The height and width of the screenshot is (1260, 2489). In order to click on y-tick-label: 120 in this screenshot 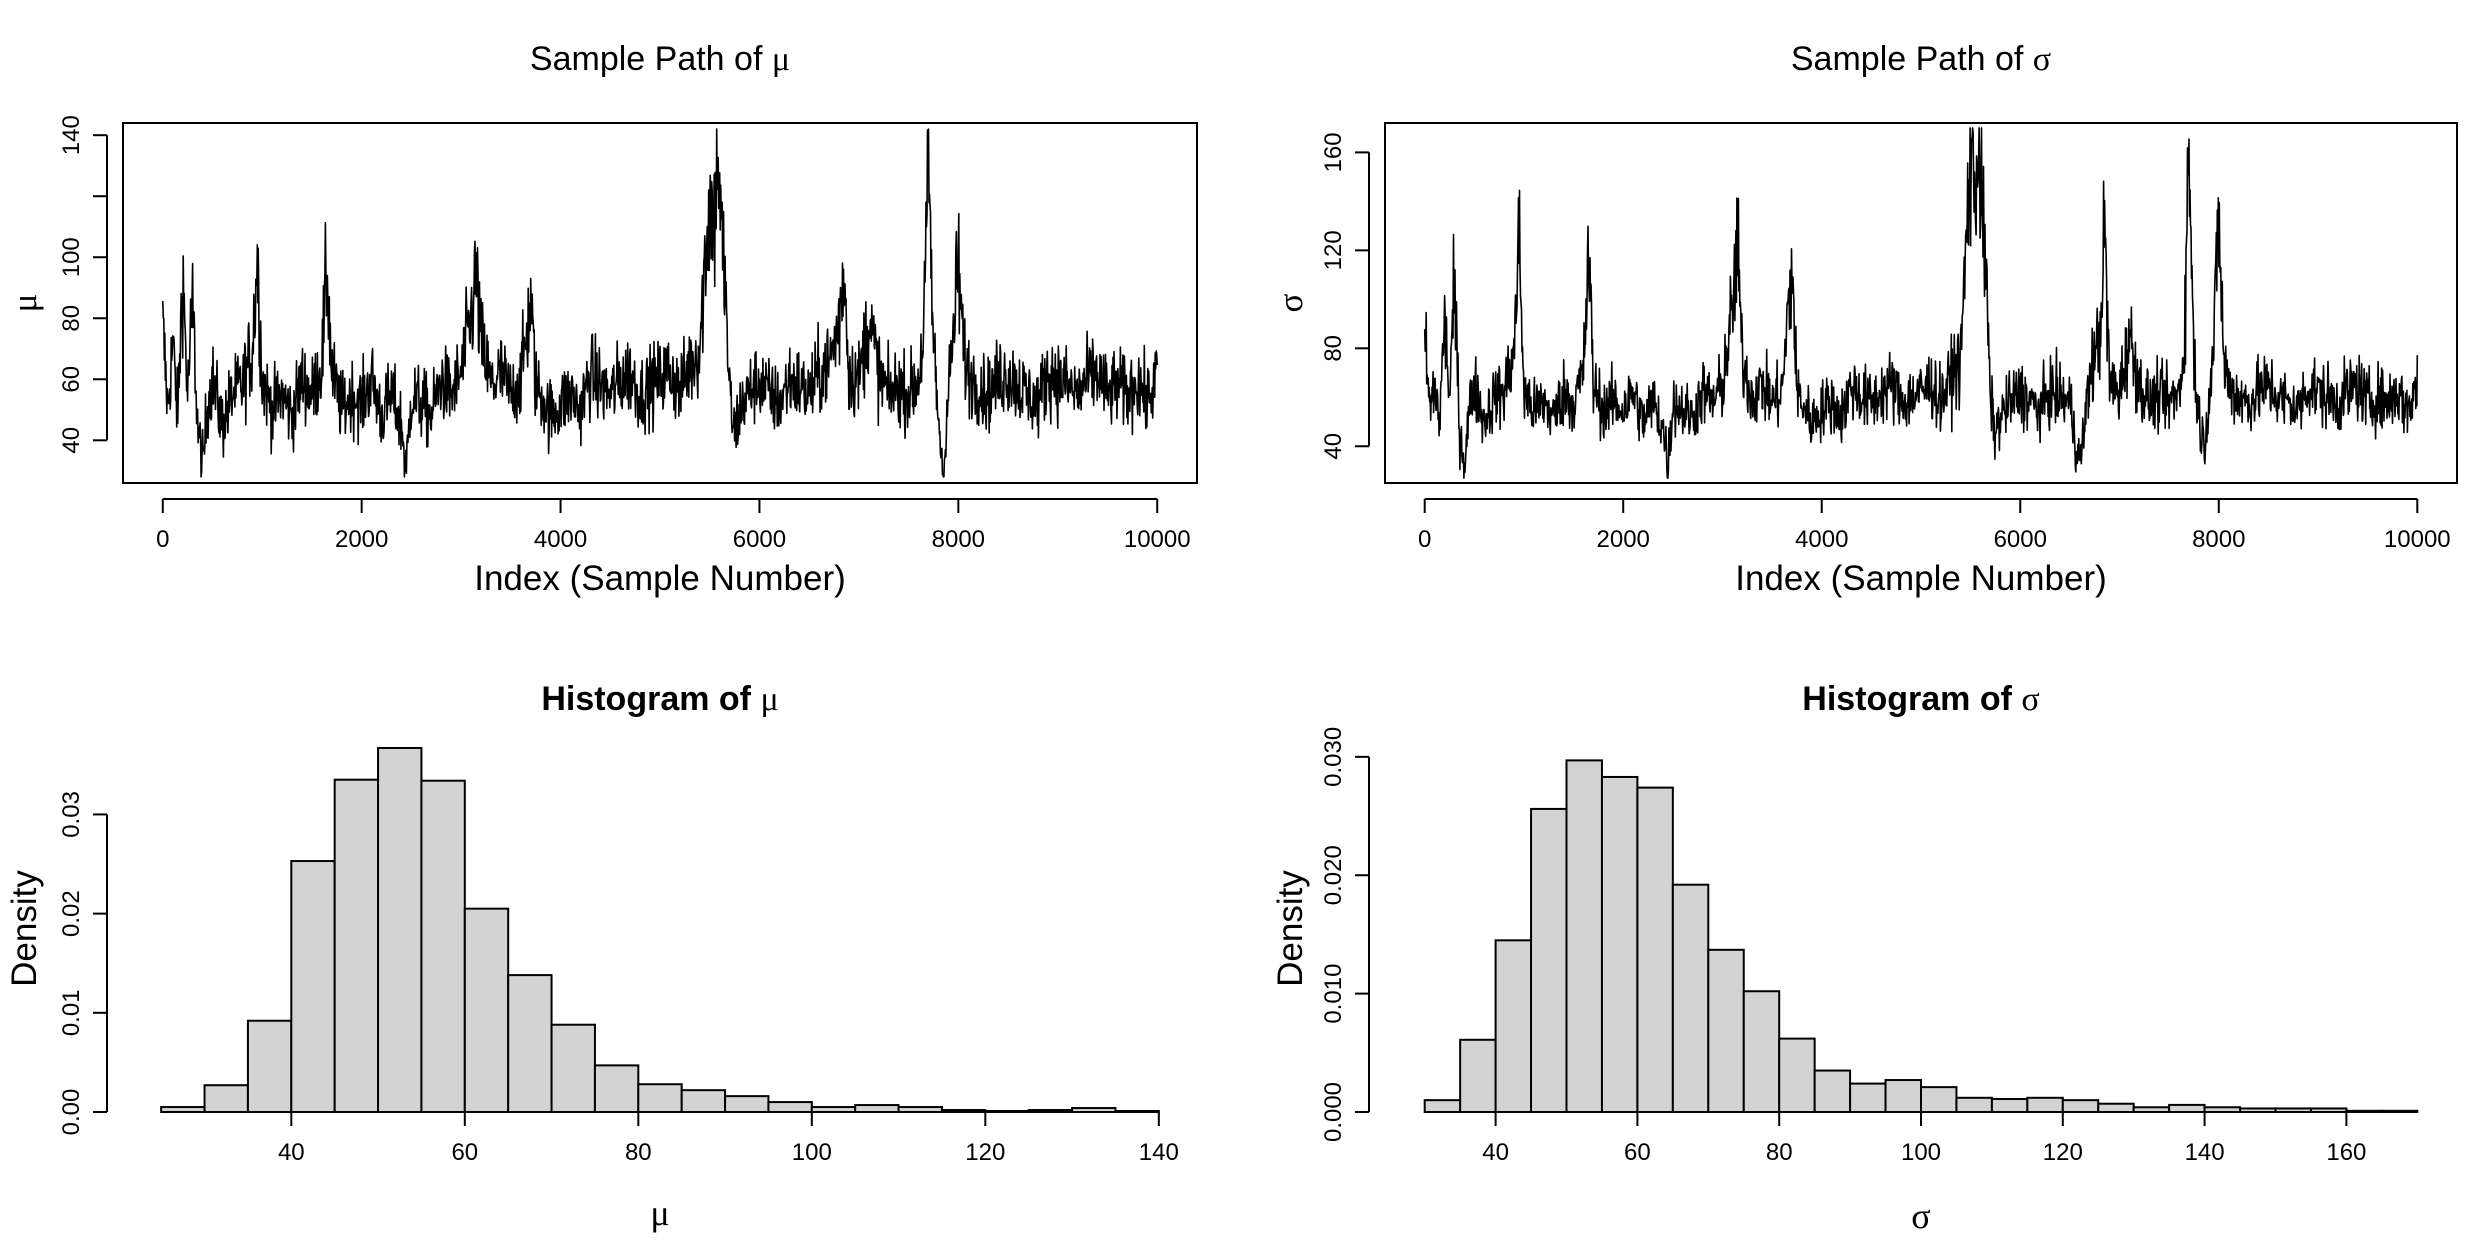, I will do `click(1333, 250)`.